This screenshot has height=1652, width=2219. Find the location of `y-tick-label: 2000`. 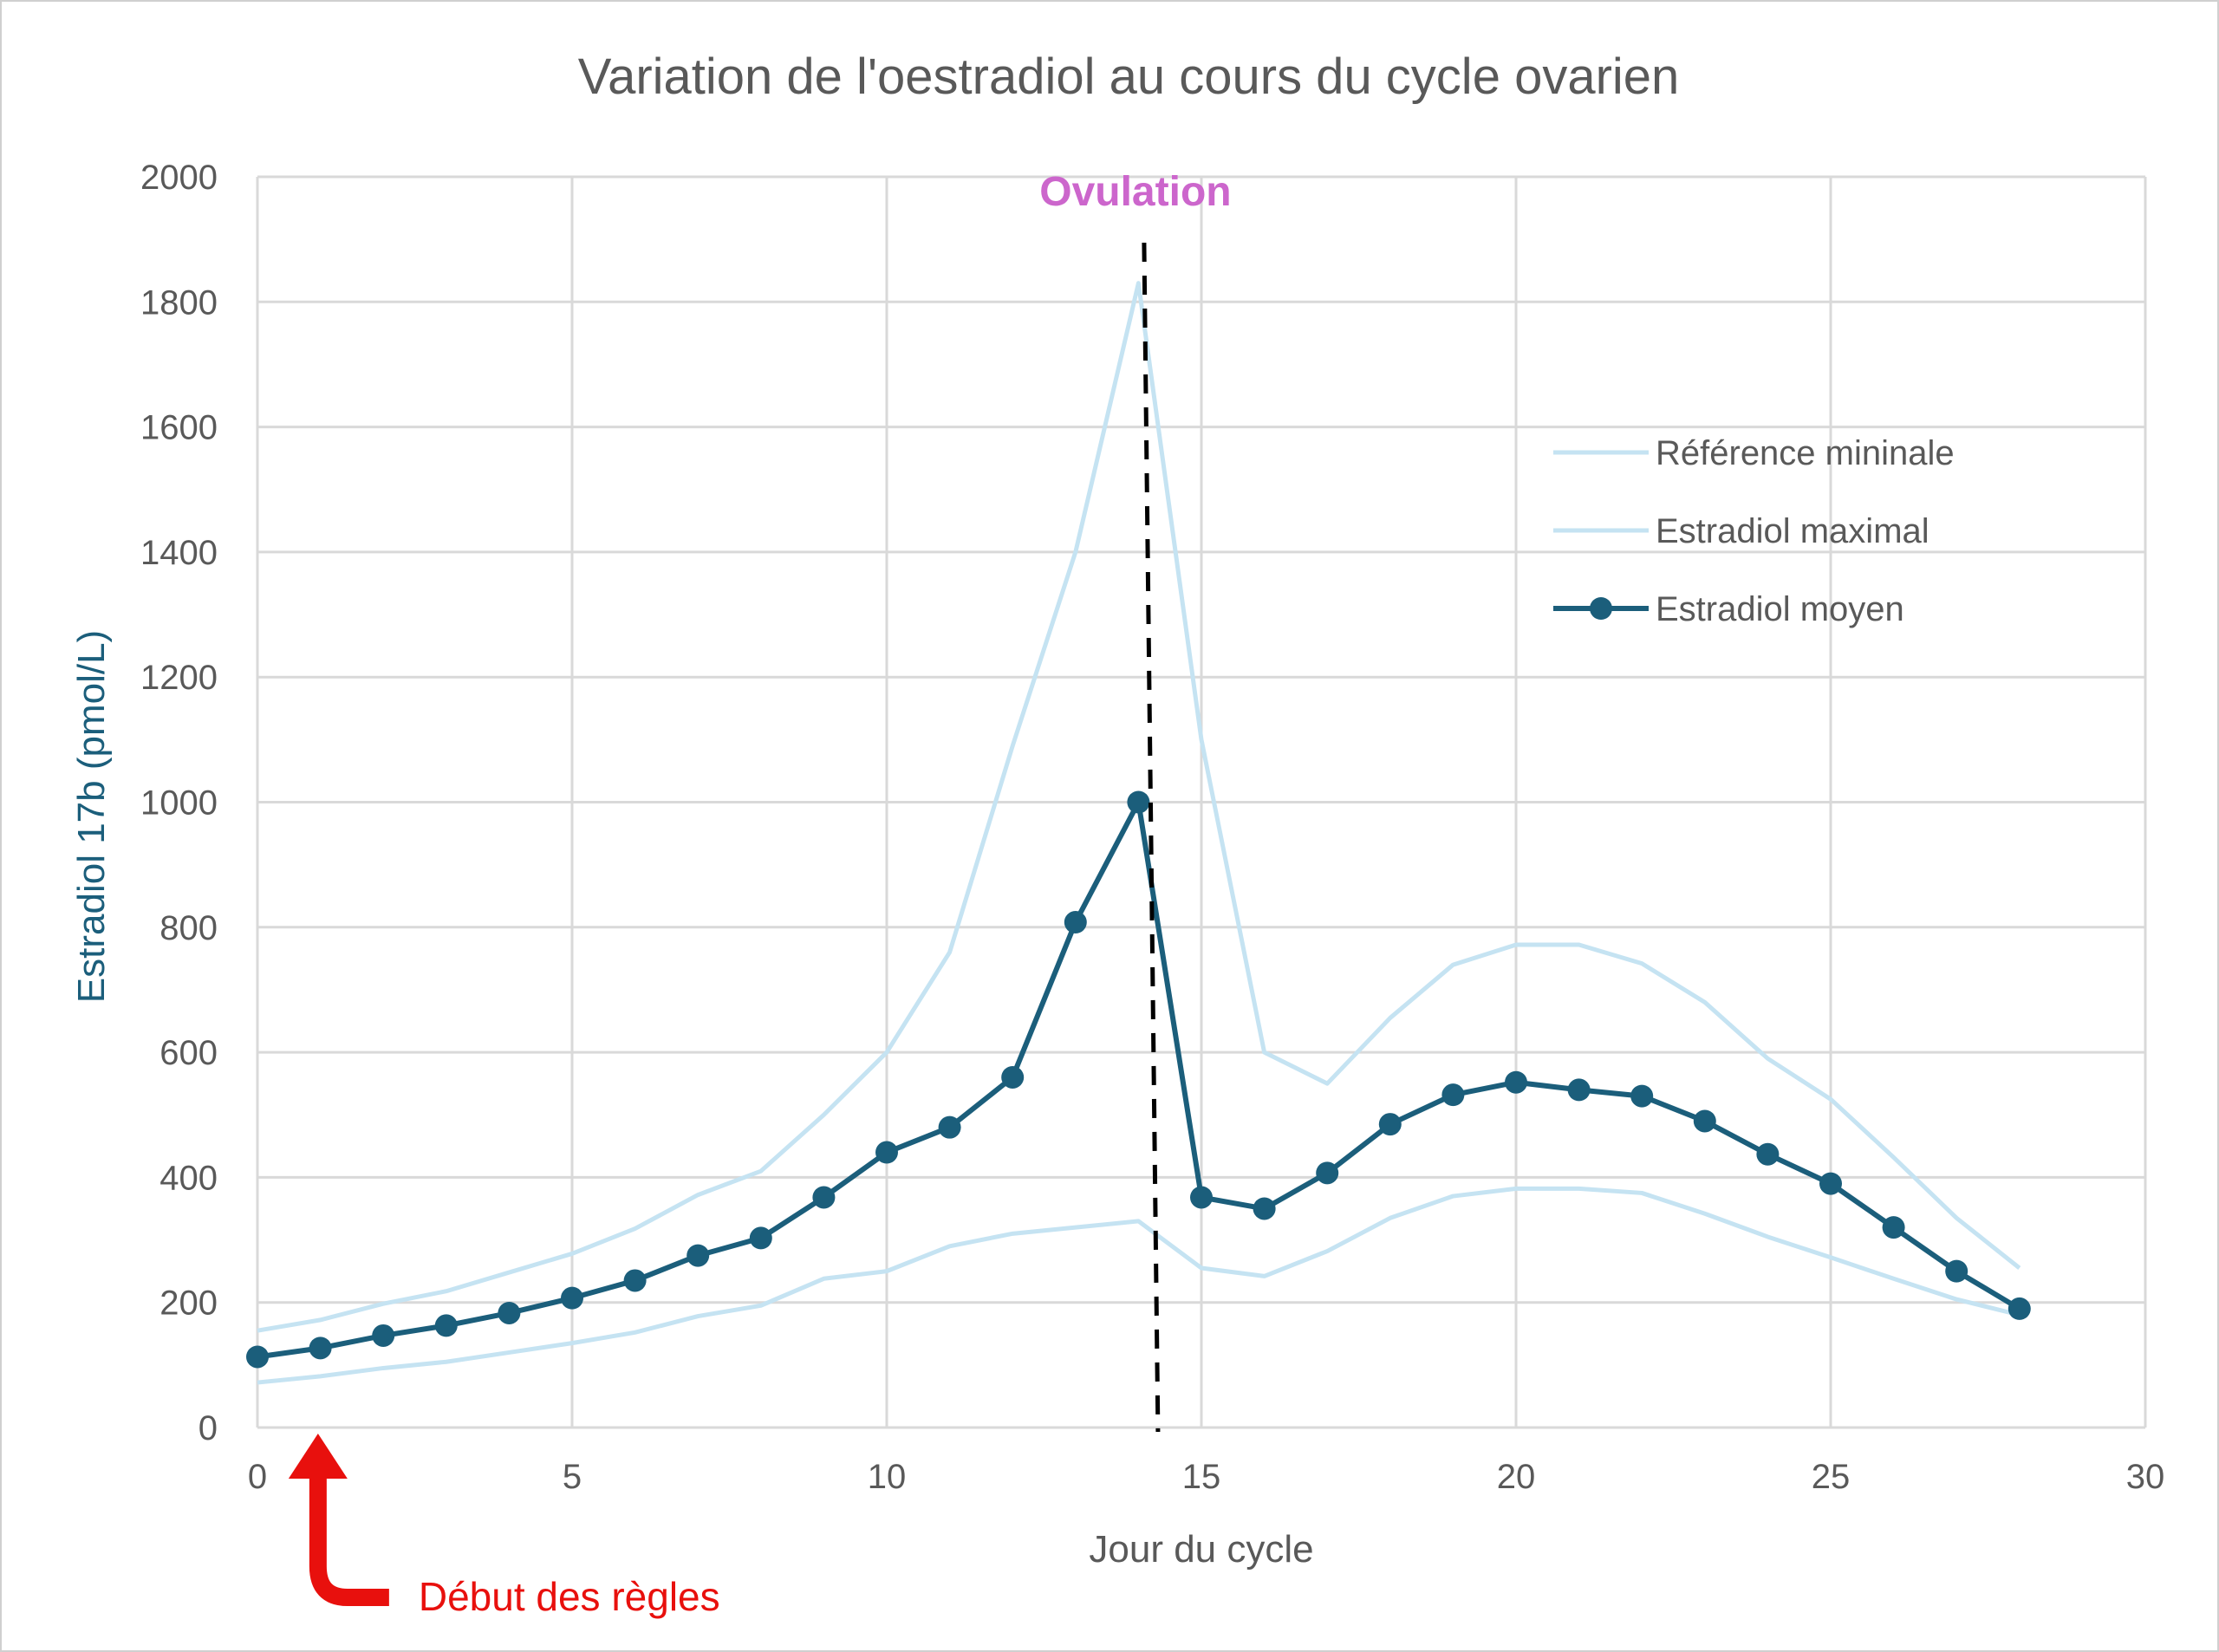

y-tick-label: 2000 is located at coordinates (179, 178).